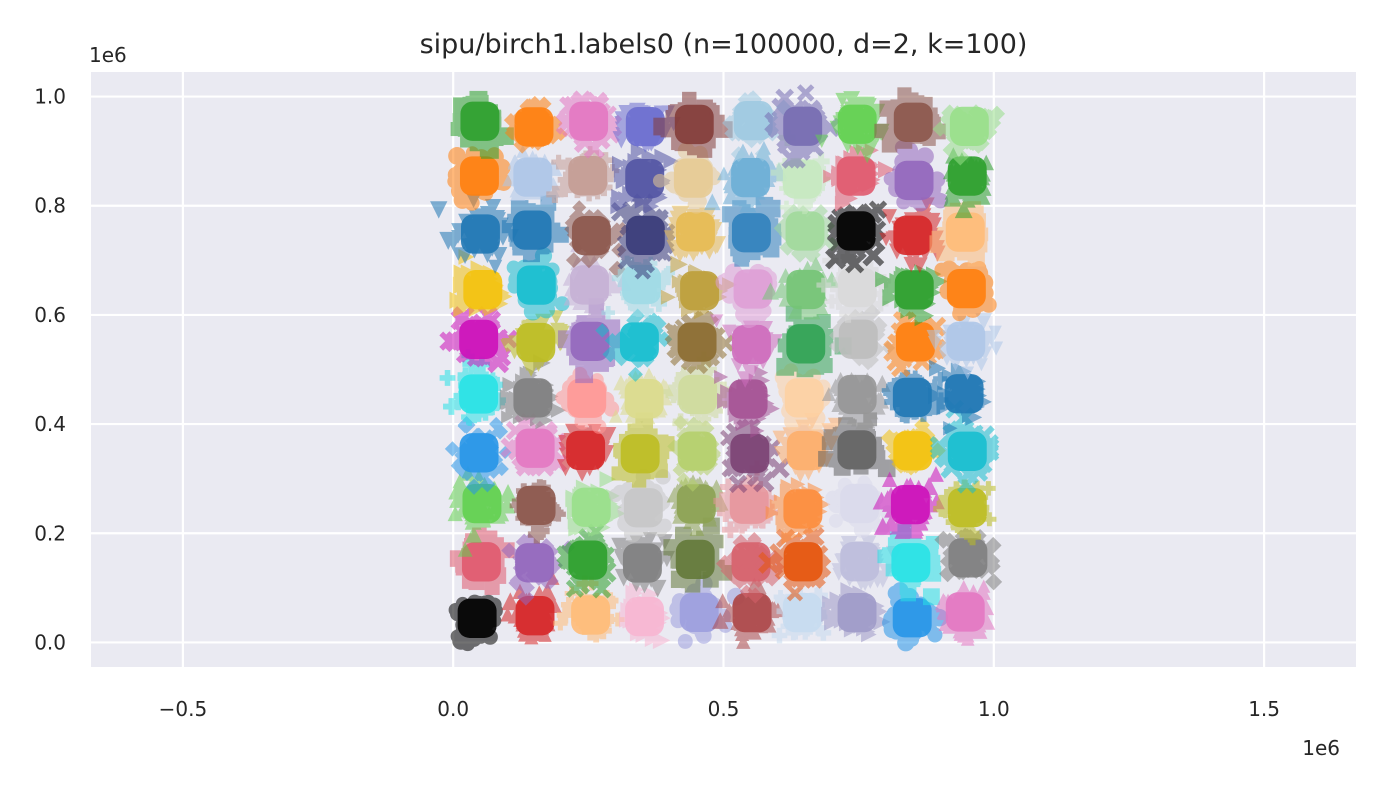  Describe the element at coordinates (50, 533) in the screenshot. I see `y-tick-label: 0.2` at that location.